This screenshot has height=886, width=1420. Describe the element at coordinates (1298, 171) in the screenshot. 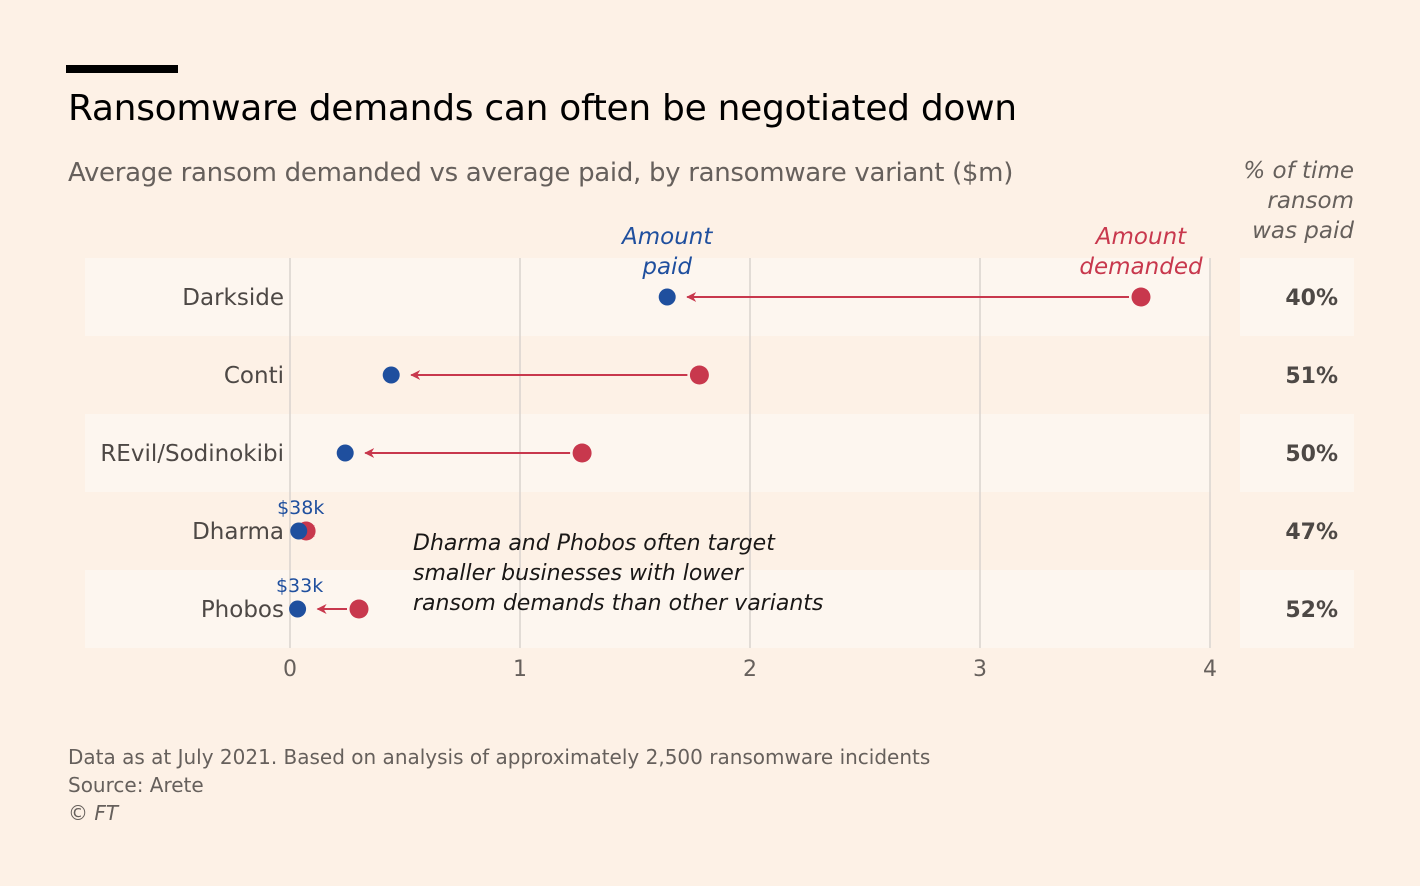

I see `pct-header-line-1: % of time` at that location.